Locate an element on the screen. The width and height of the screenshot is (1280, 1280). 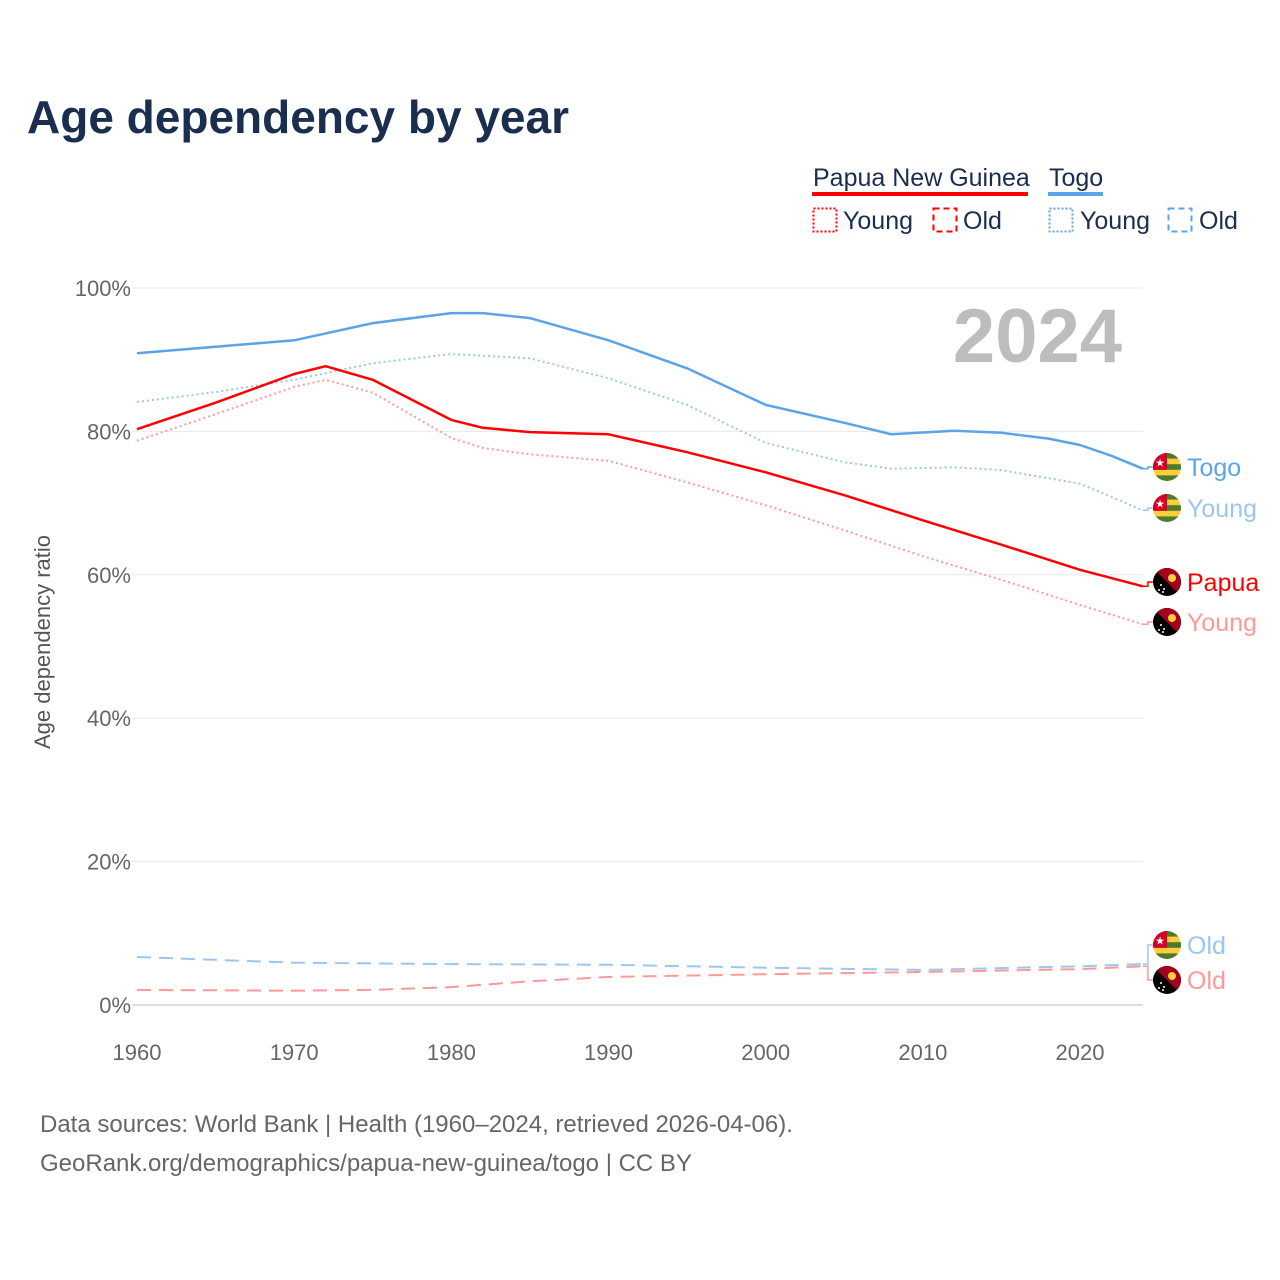
x-tick-label: 1990 is located at coordinates (608, 1052).